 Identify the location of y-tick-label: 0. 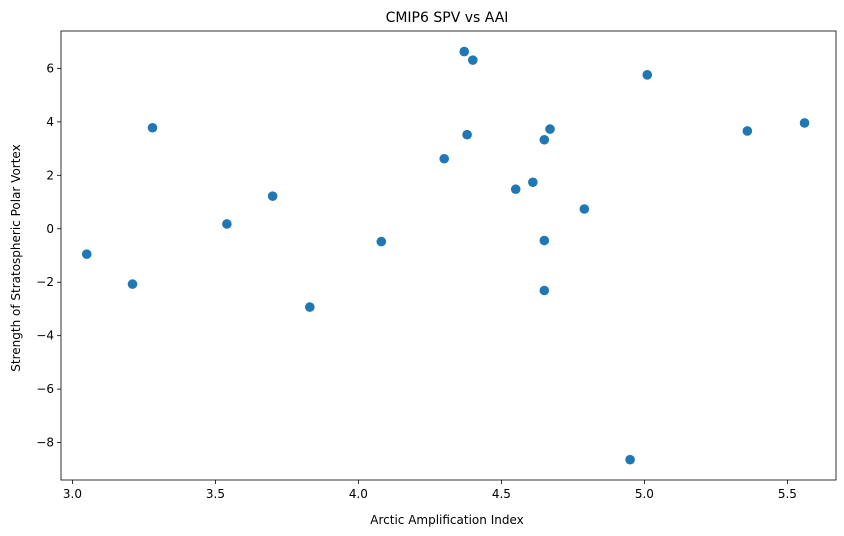
(50, 229).